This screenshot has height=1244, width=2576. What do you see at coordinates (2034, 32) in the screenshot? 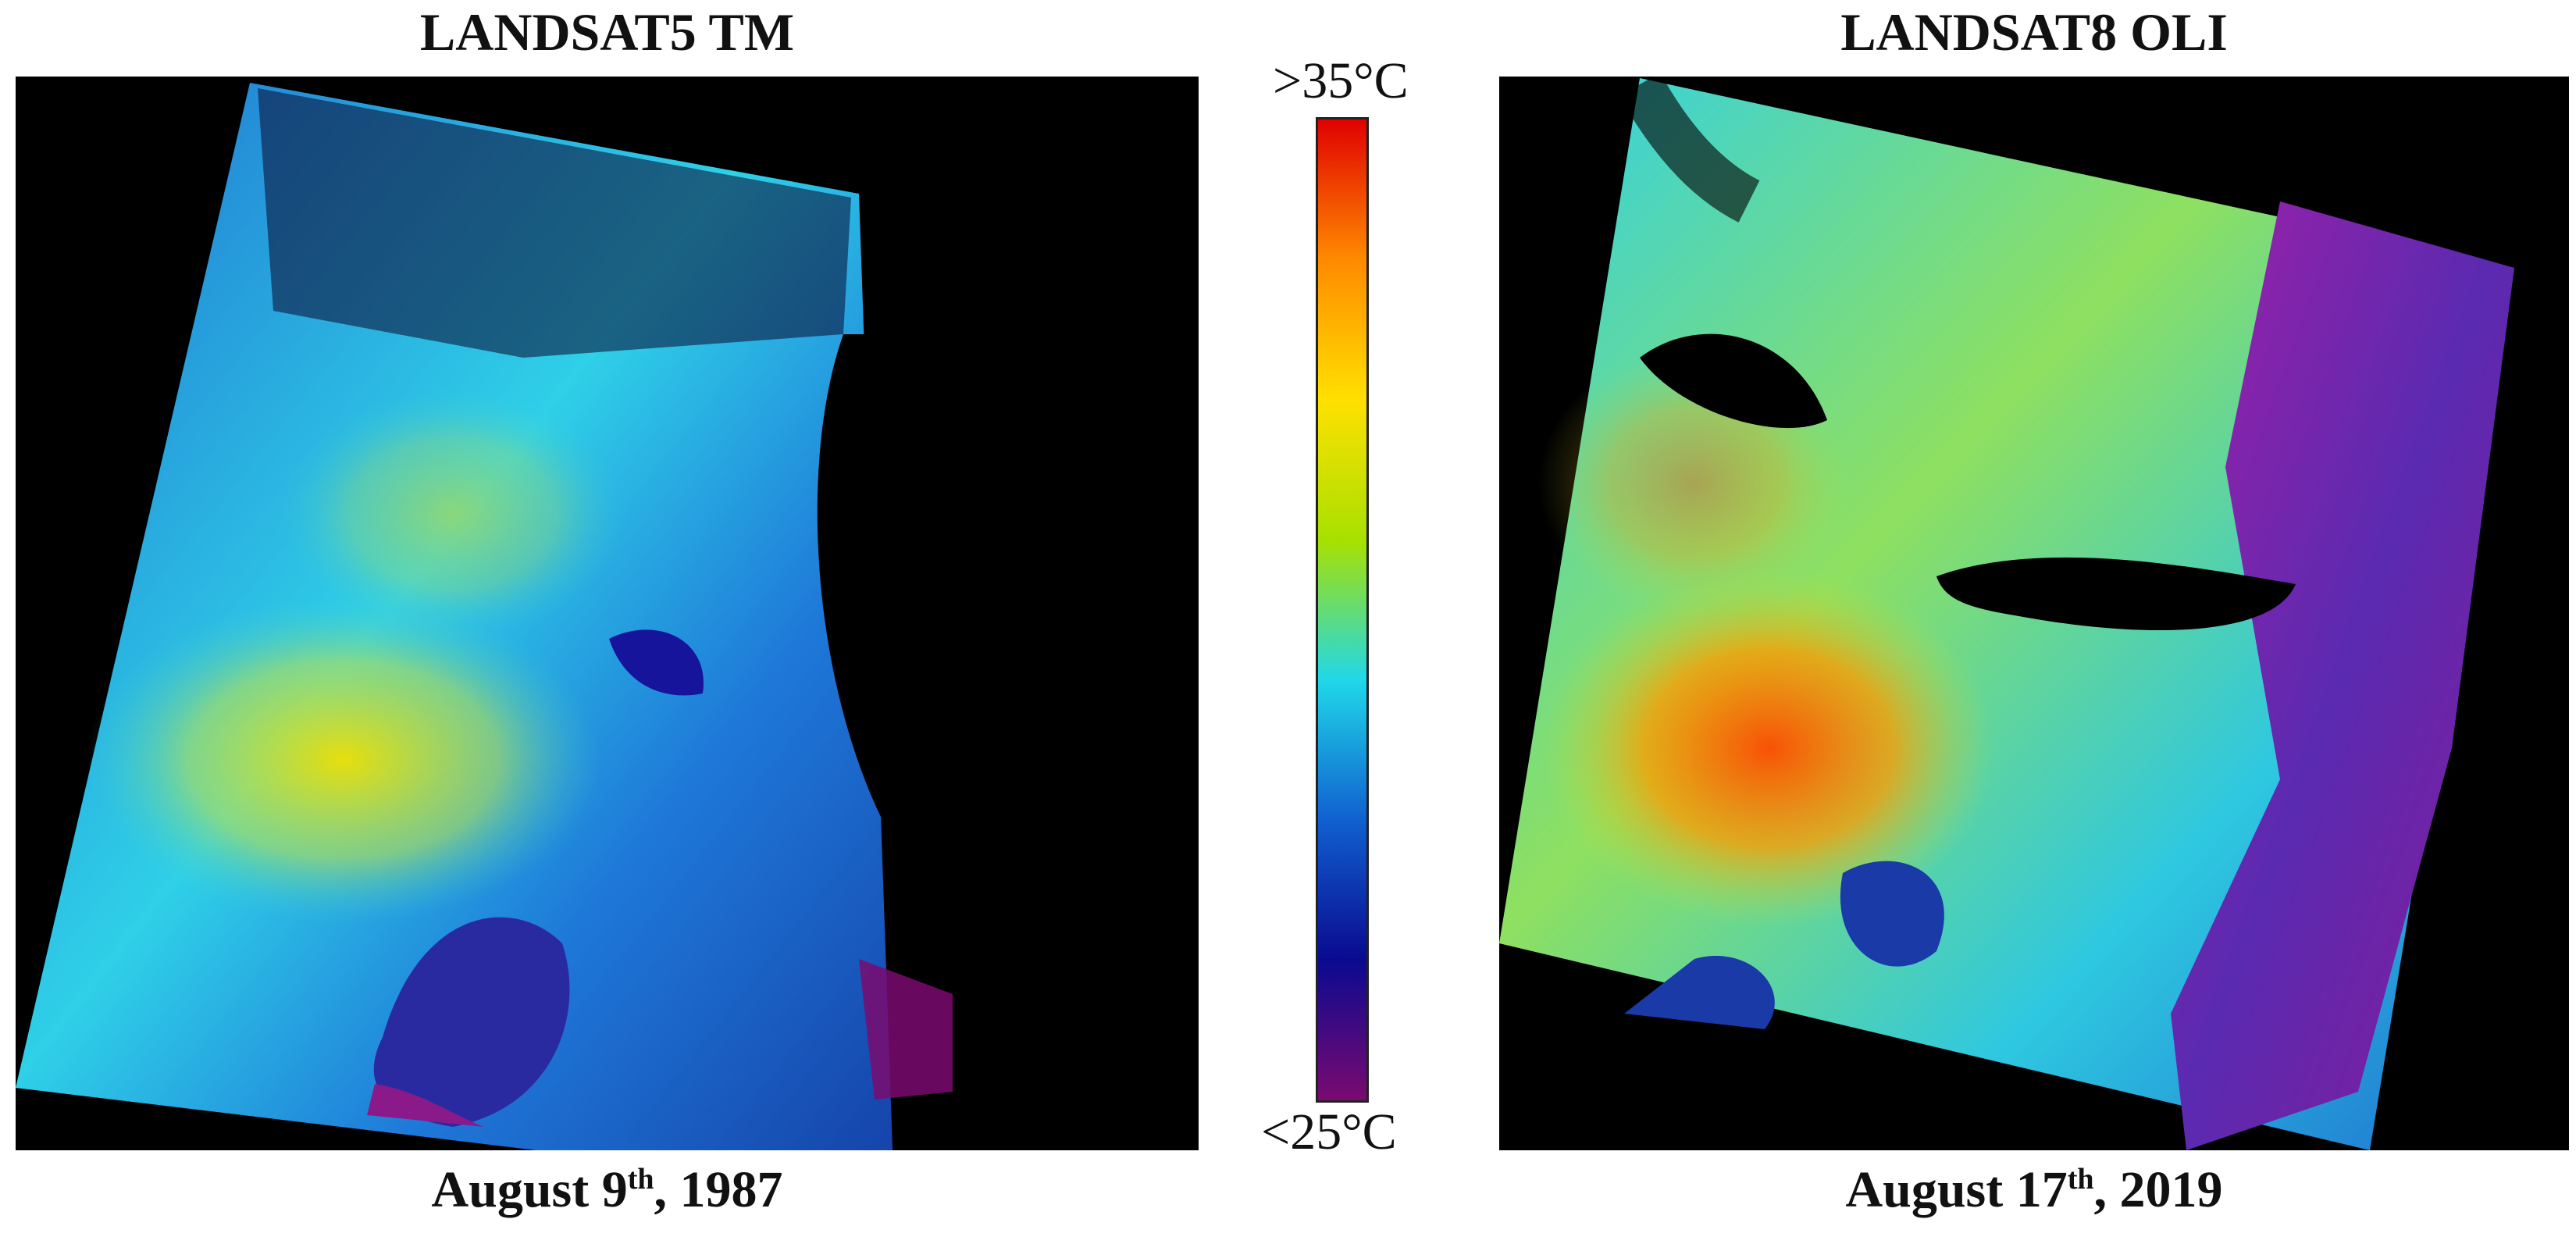
I see `right-panel-title: LANDSAT8 OLI` at bounding box center [2034, 32].